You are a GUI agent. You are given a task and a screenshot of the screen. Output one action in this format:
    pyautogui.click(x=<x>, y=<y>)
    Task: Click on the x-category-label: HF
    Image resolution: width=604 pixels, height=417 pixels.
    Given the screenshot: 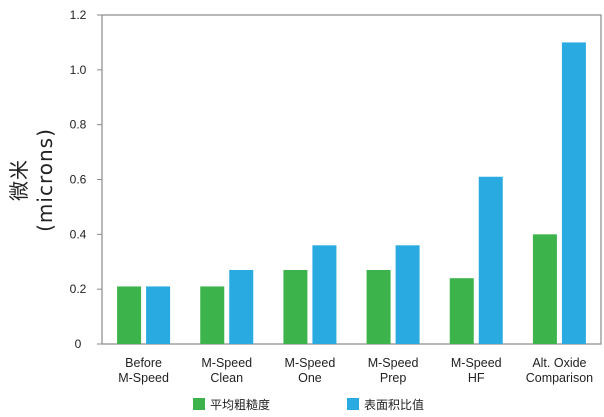 What is the action you would take?
    pyautogui.click(x=476, y=378)
    